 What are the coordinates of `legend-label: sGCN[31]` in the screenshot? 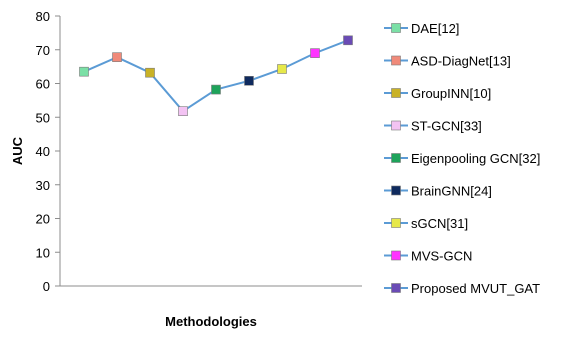 It's located at (439, 223).